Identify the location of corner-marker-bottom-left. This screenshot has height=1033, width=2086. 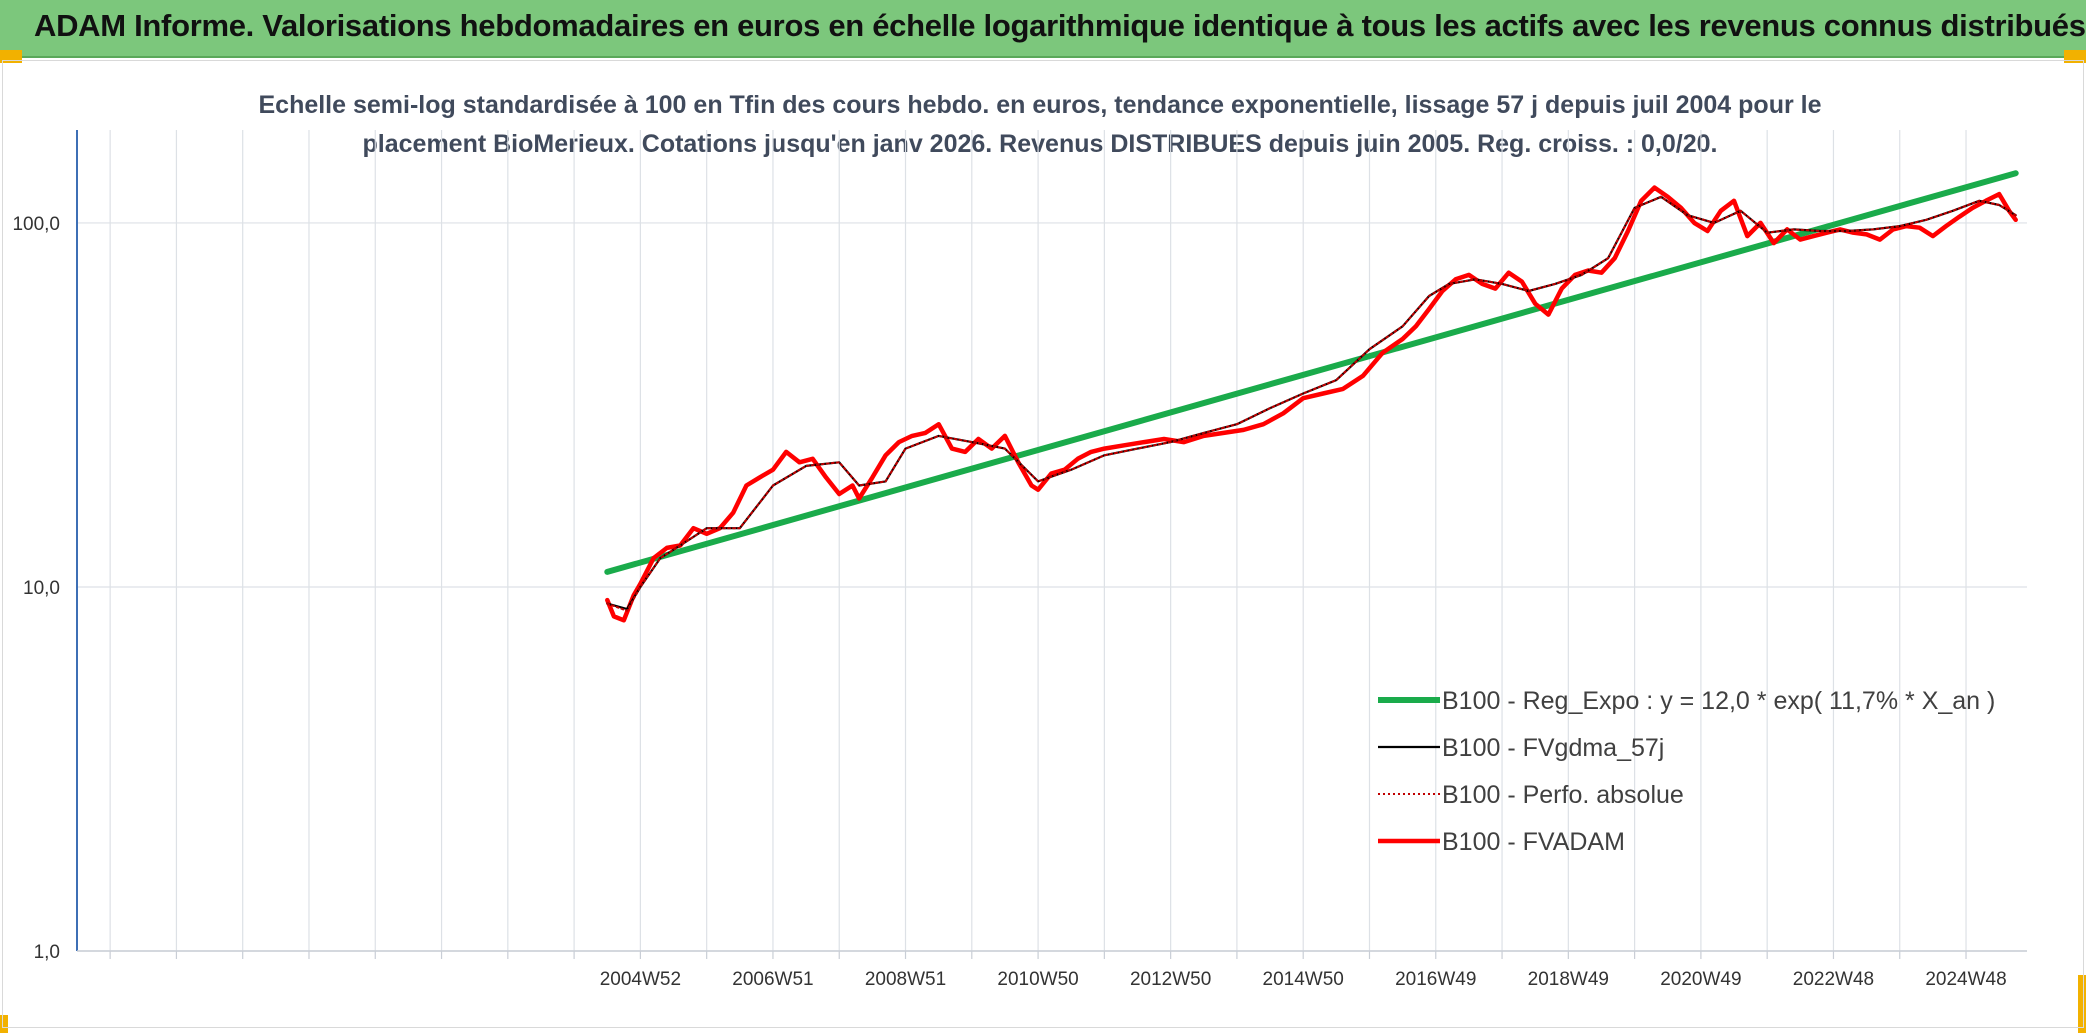
(4, 1024).